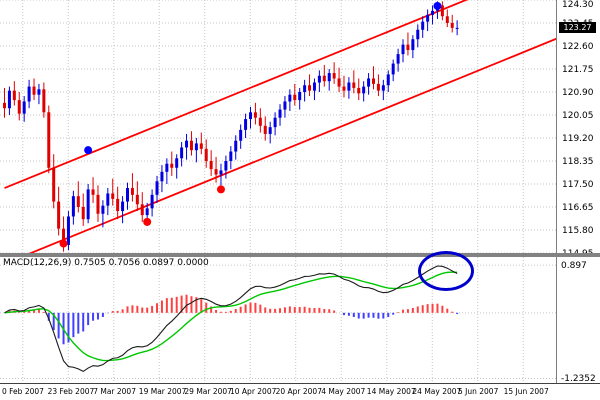 This screenshot has width=600, height=400. Describe the element at coordinates (578, 207) in the screenshot. I see `price-tick-label: 116.65` at that location.